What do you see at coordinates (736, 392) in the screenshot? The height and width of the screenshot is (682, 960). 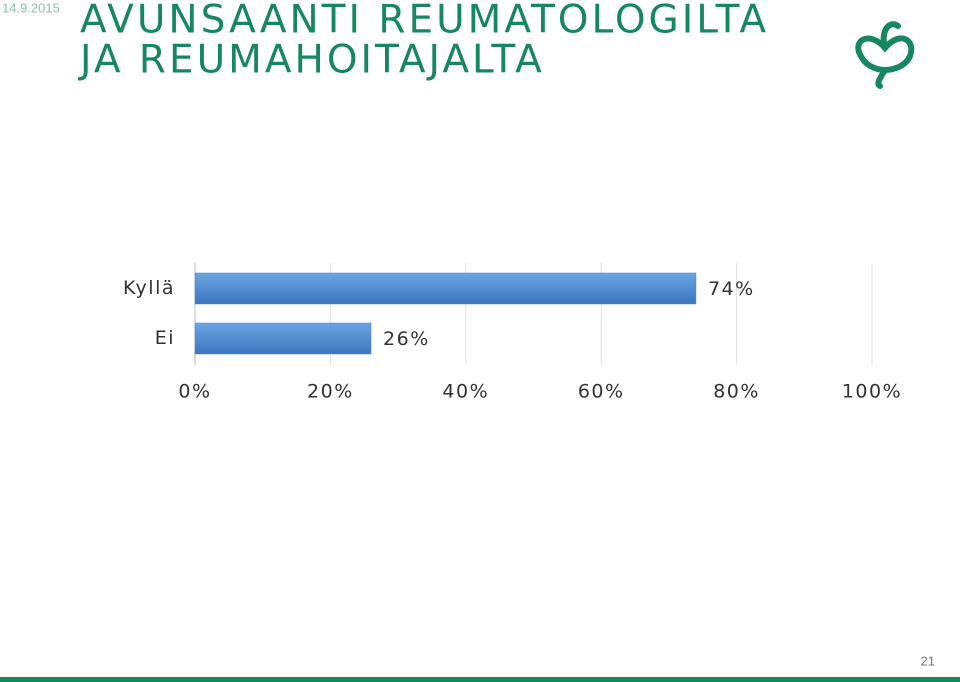 I see `x-tick-label: 80%` at bounding box center [736, 392].